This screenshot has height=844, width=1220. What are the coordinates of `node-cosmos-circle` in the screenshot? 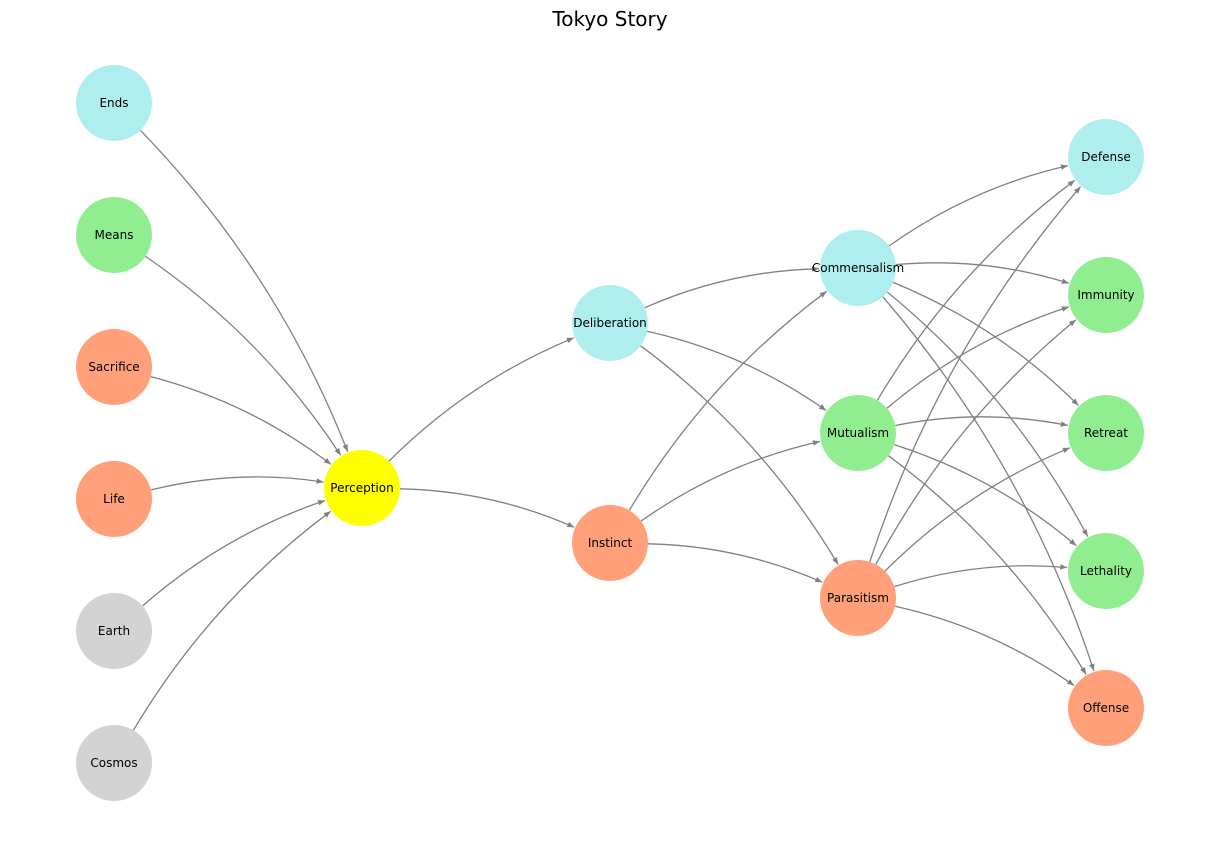 It's located at (114, 763).